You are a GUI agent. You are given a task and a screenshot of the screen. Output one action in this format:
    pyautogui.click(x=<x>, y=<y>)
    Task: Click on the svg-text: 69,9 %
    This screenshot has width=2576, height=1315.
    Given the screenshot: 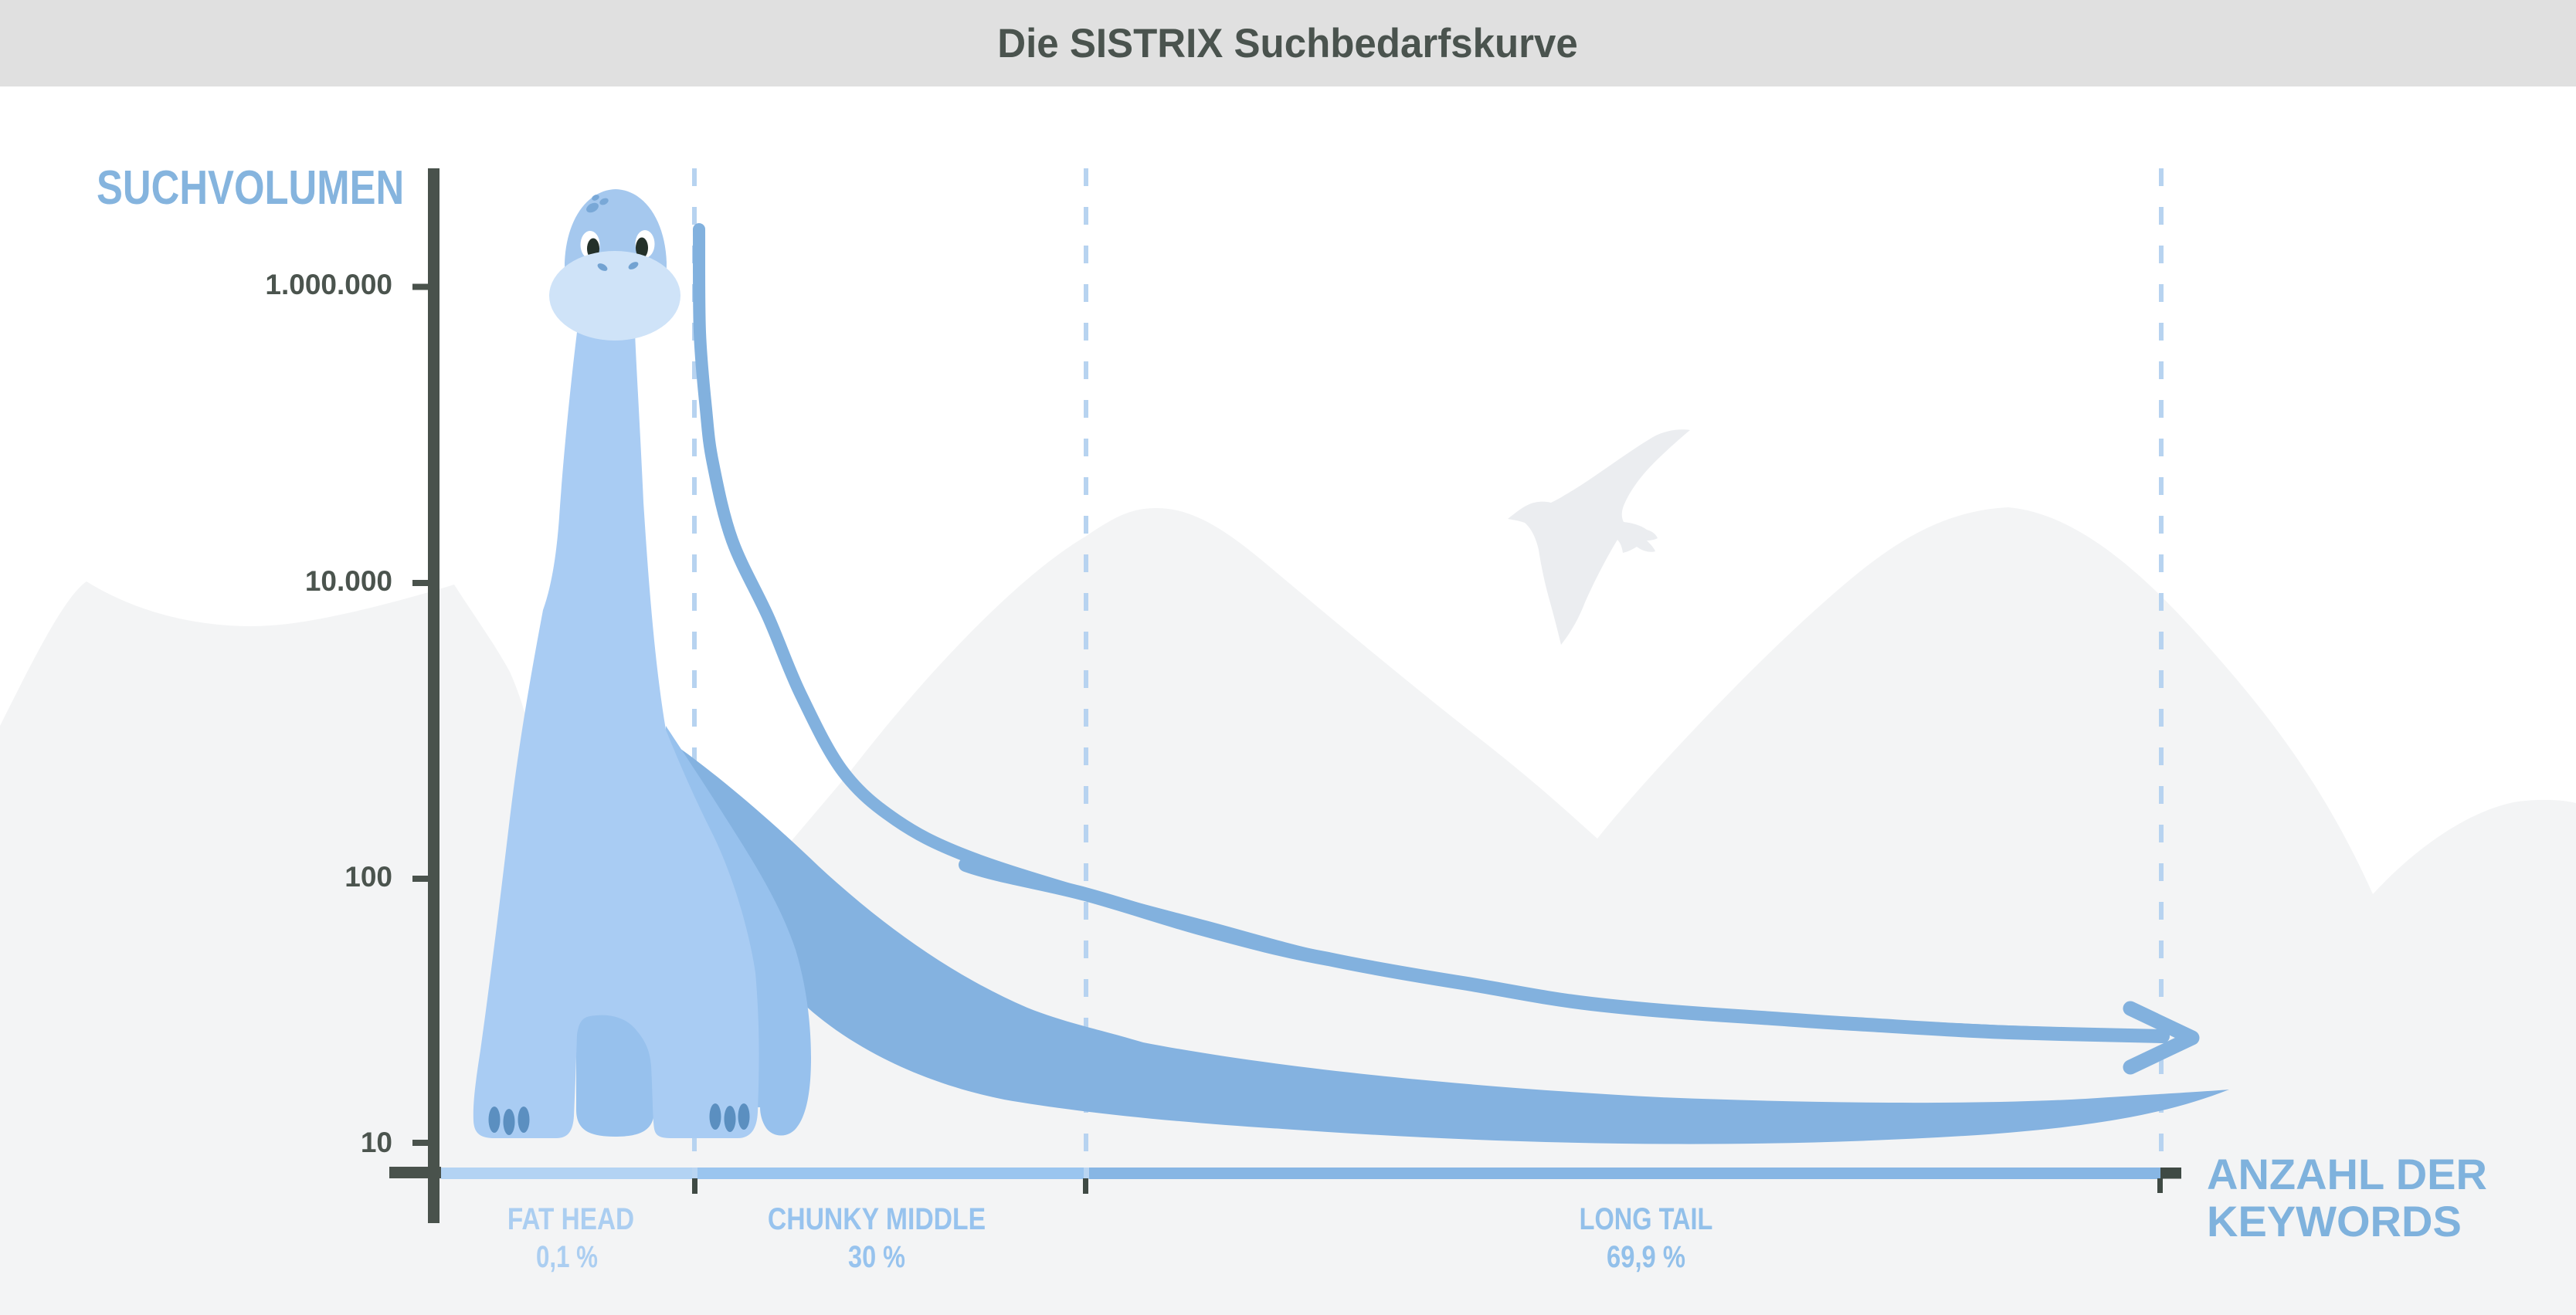 What is the action you would take?
    pyautogui.click(x=1646, y=1256)
    